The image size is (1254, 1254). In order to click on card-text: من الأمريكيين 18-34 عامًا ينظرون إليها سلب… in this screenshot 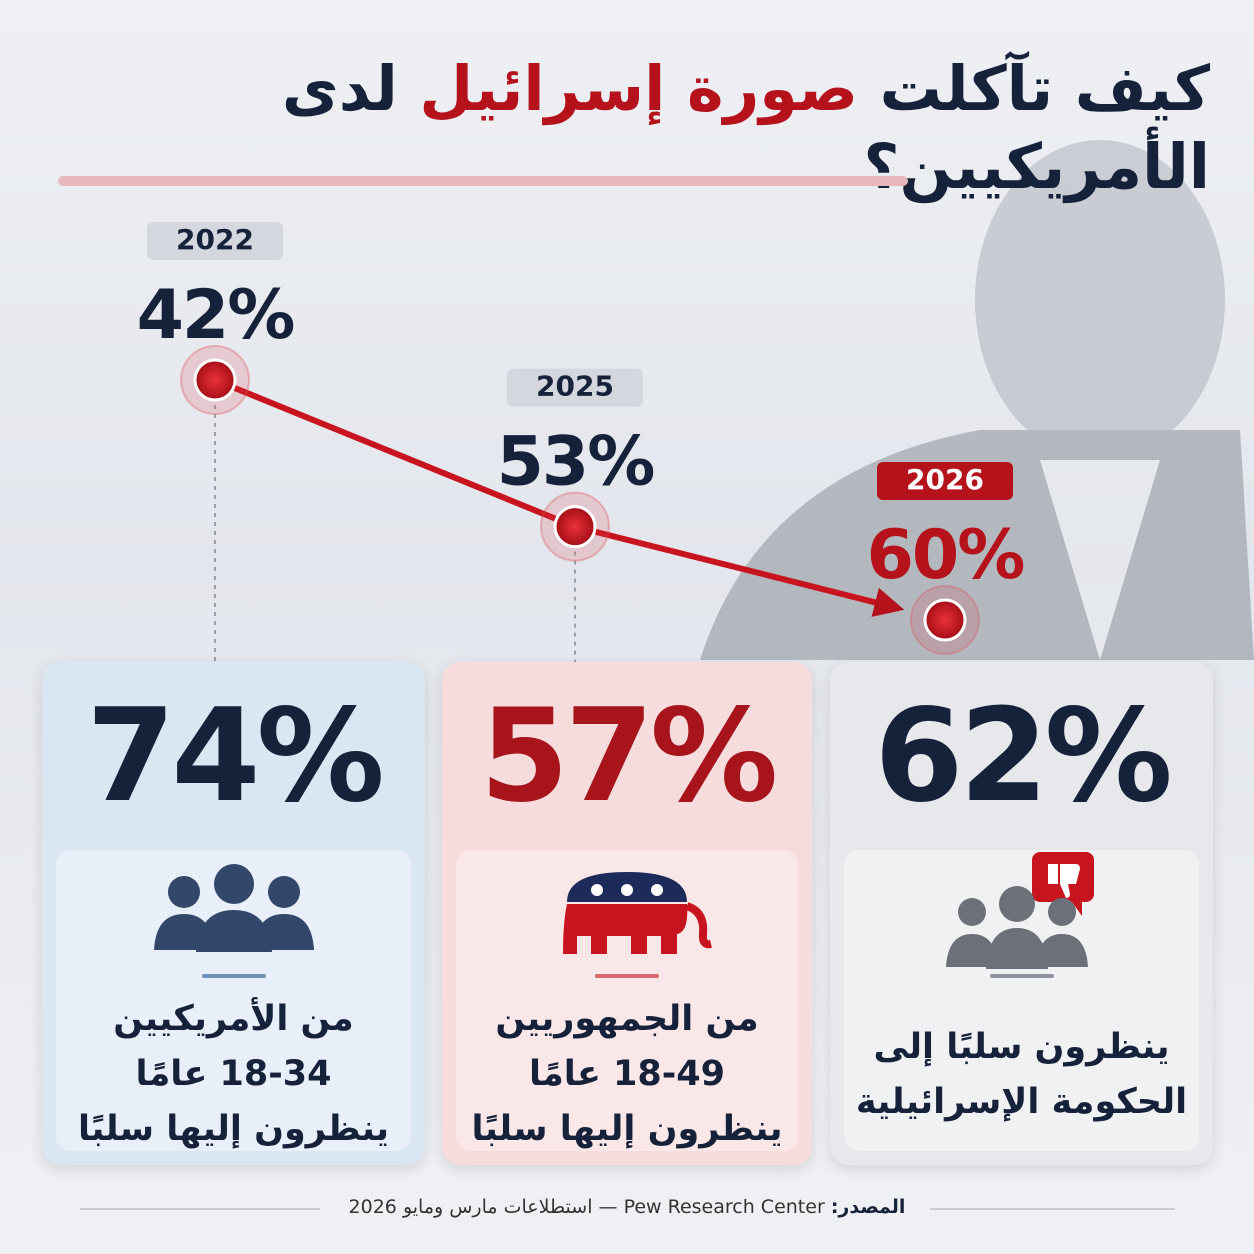, I will do `click(233, 1074)`.